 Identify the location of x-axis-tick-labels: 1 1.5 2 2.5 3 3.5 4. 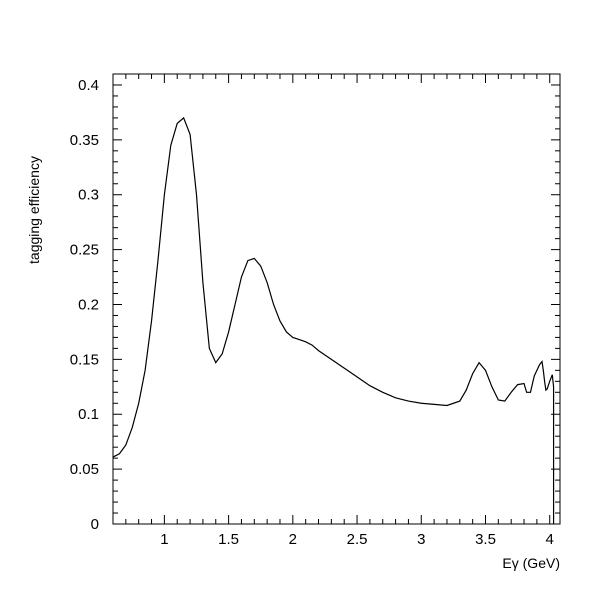
(357, 539).